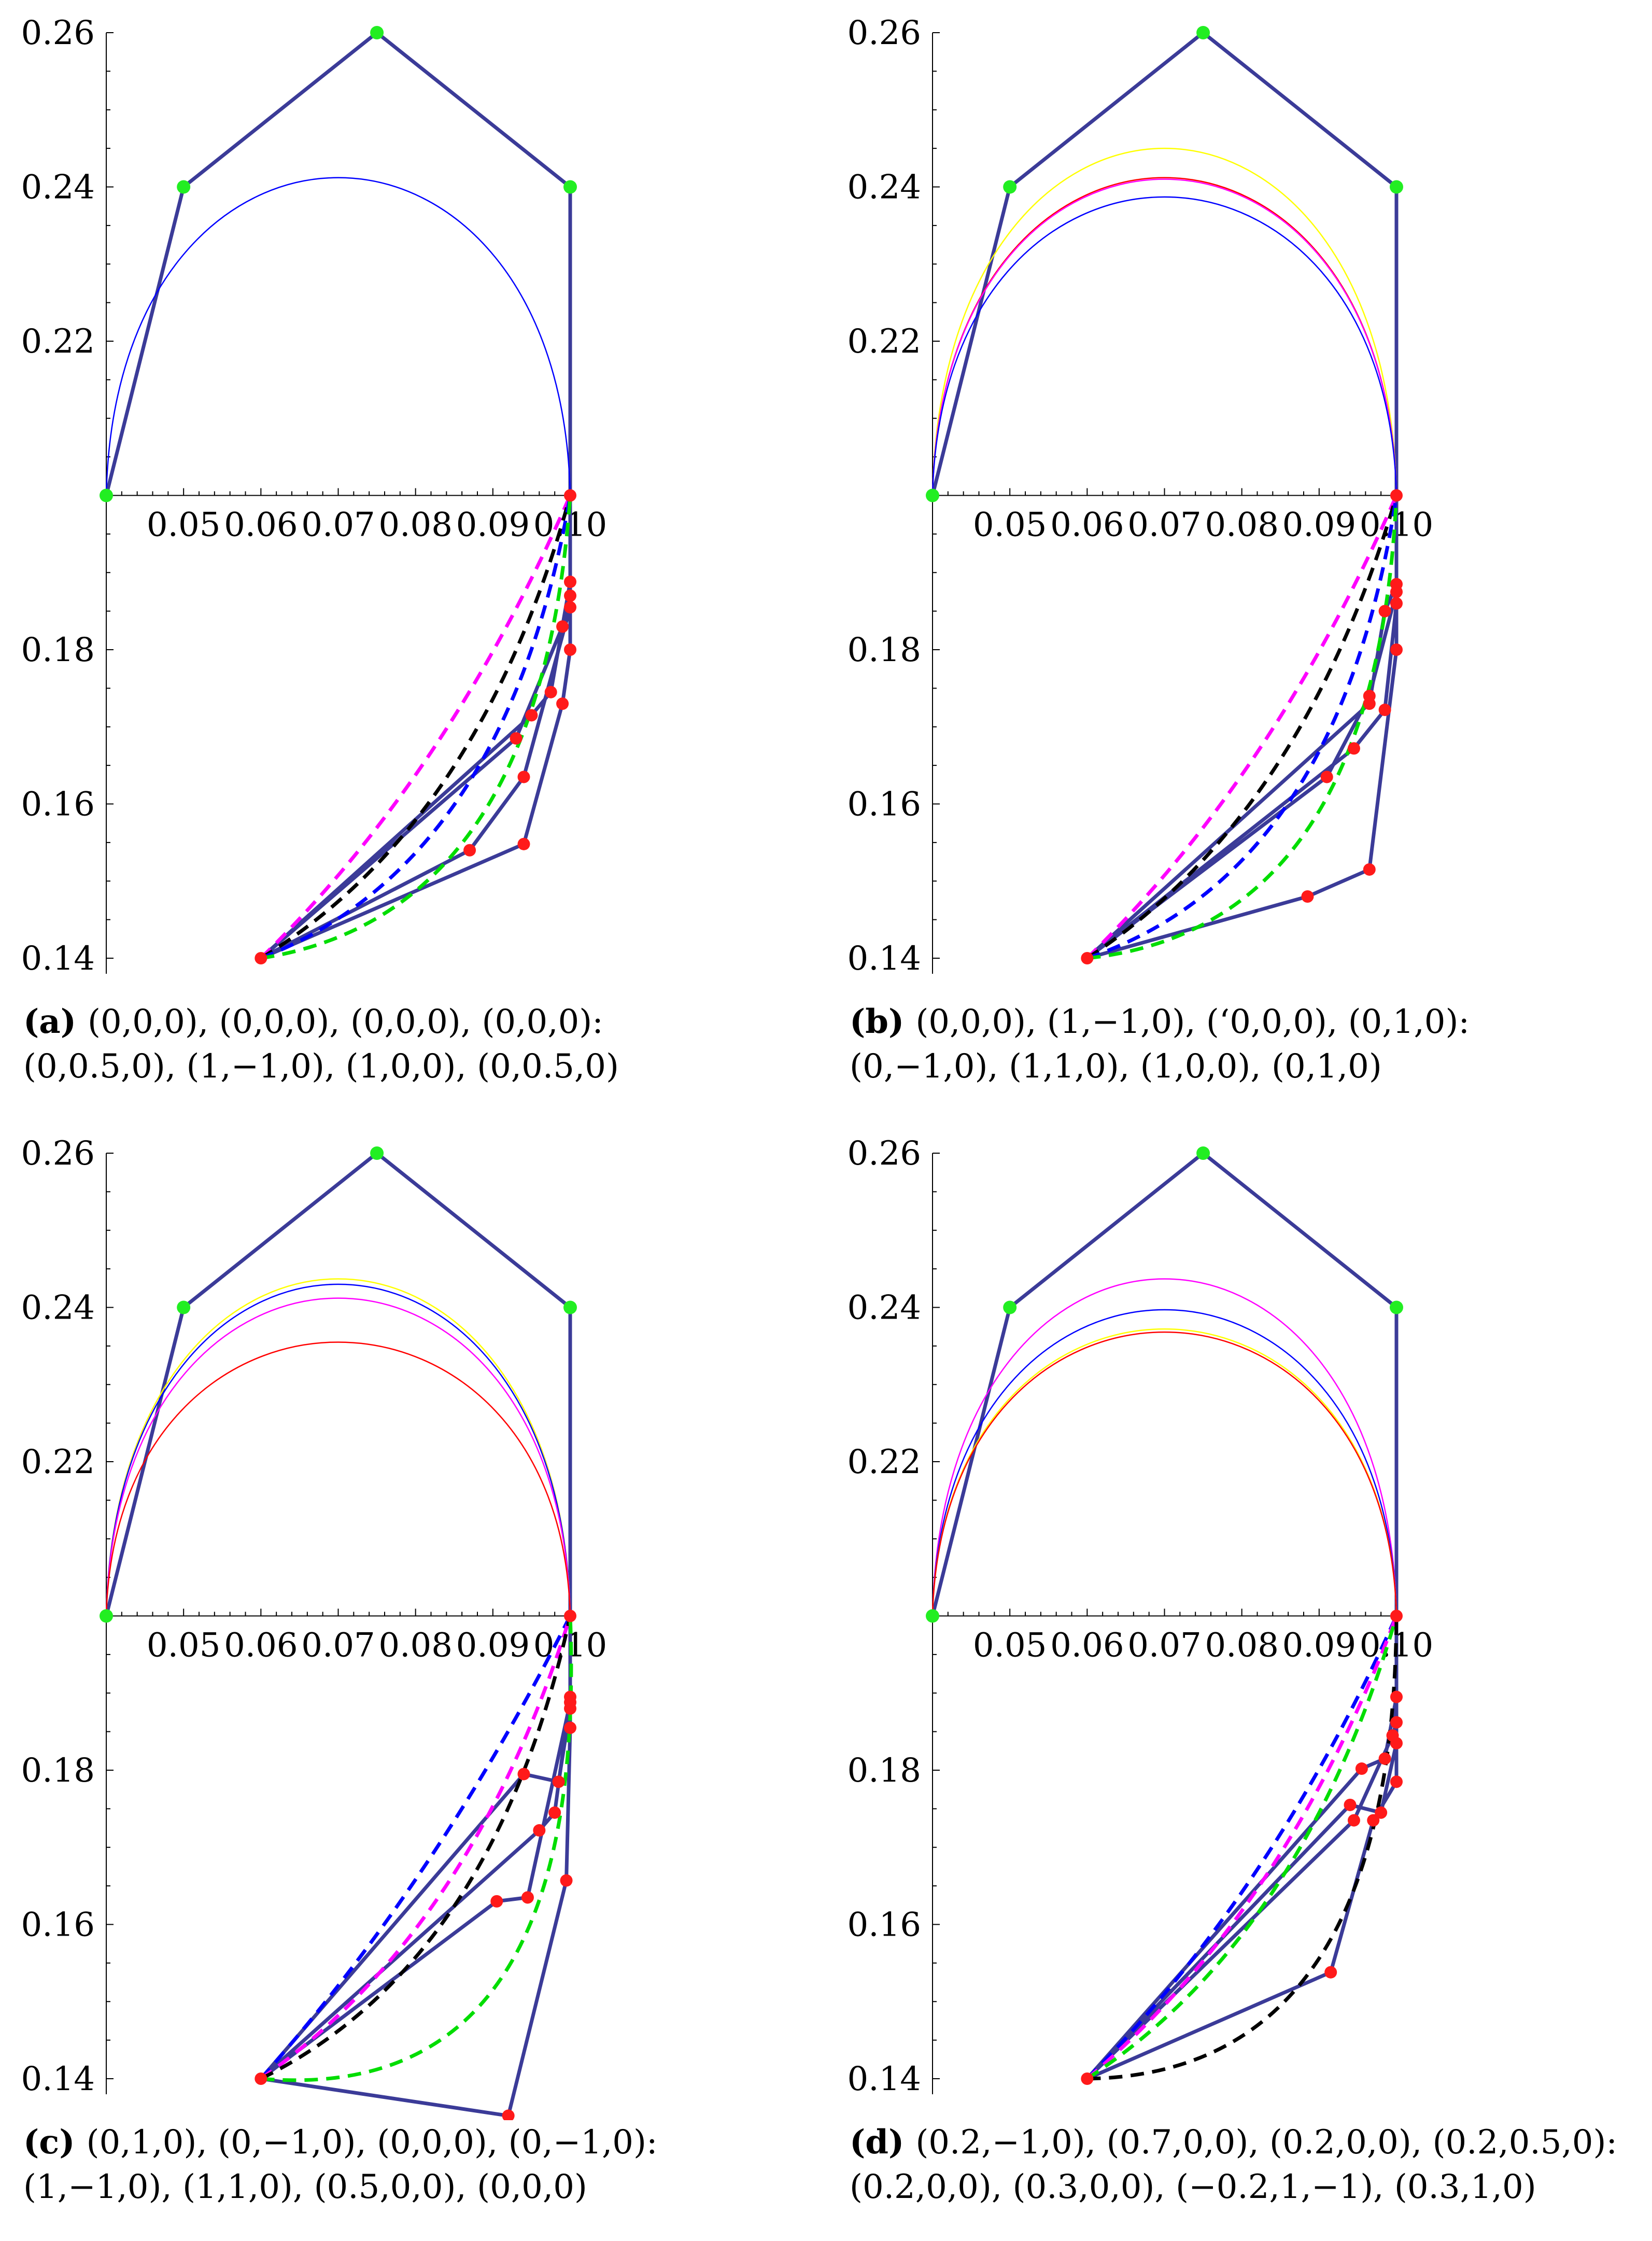  What do you see at coordinates (321, 1066) in the screenshot?
I see `caption-line-2: (0,0.5,0), (1,−1,0), (1,0,0), (0,0.5,0)` at bounding box center [321, 1066].